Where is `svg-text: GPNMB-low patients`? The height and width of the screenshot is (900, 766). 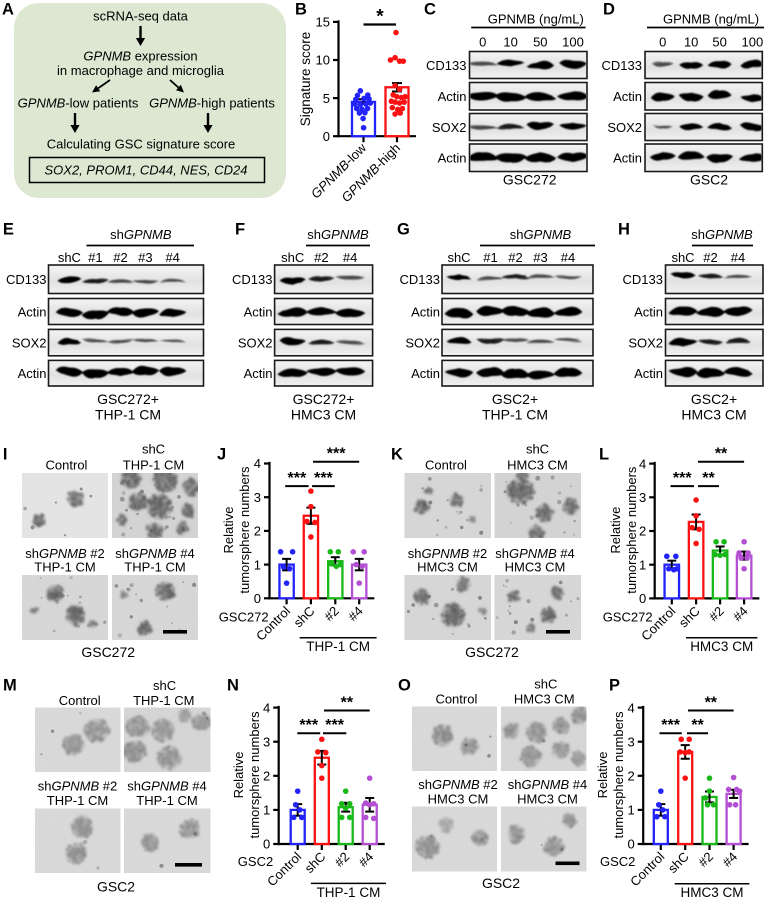
svg-text: GPNMB-low patients is located at coordinates (78, 103).